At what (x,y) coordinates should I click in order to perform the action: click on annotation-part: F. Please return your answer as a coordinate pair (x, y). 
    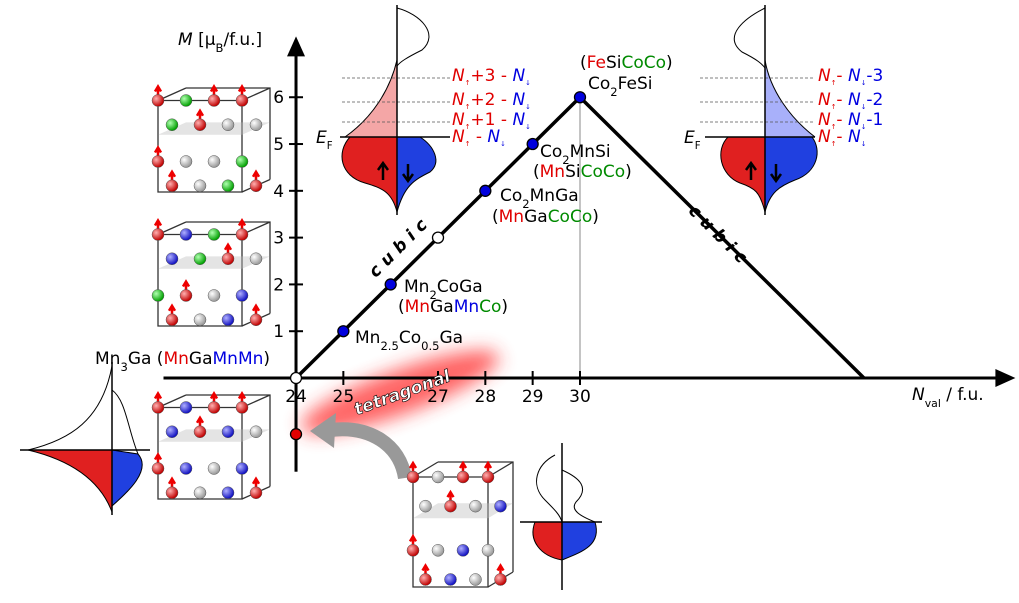
    Looking at the image, I should click on (698, 146).